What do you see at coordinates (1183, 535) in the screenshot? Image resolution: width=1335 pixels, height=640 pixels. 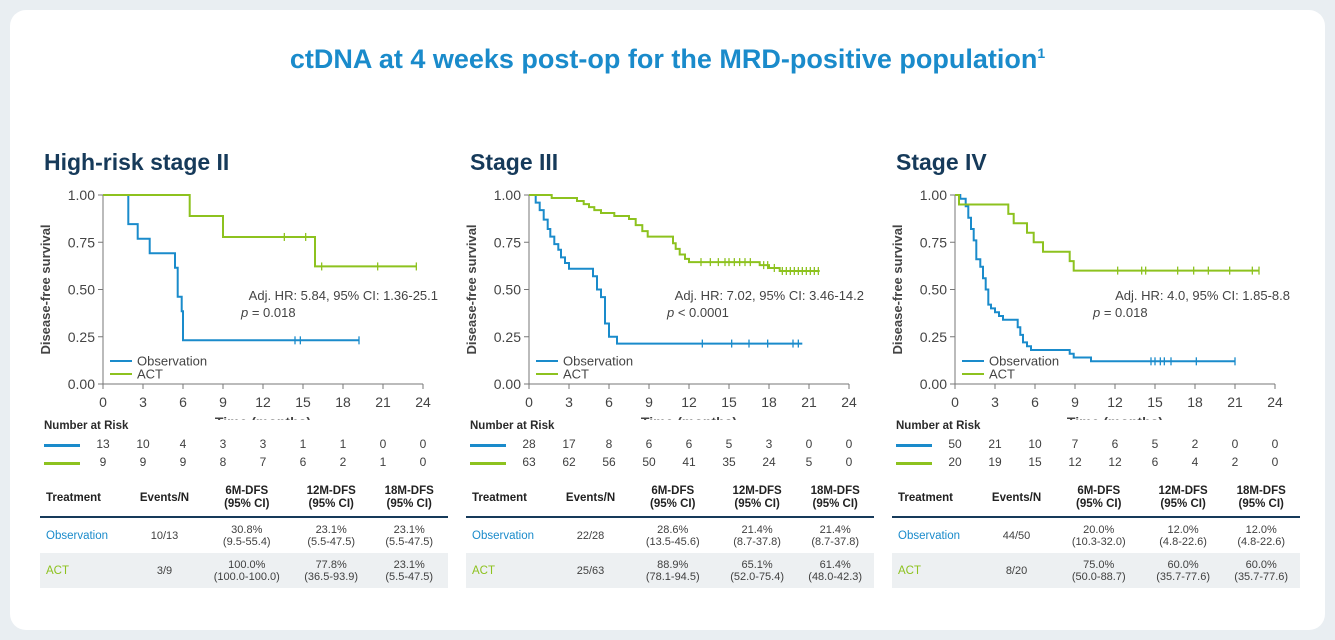 I see `dfs-cell: 12.0% (4.8-22.6)` at bounding box center [1183, 535].